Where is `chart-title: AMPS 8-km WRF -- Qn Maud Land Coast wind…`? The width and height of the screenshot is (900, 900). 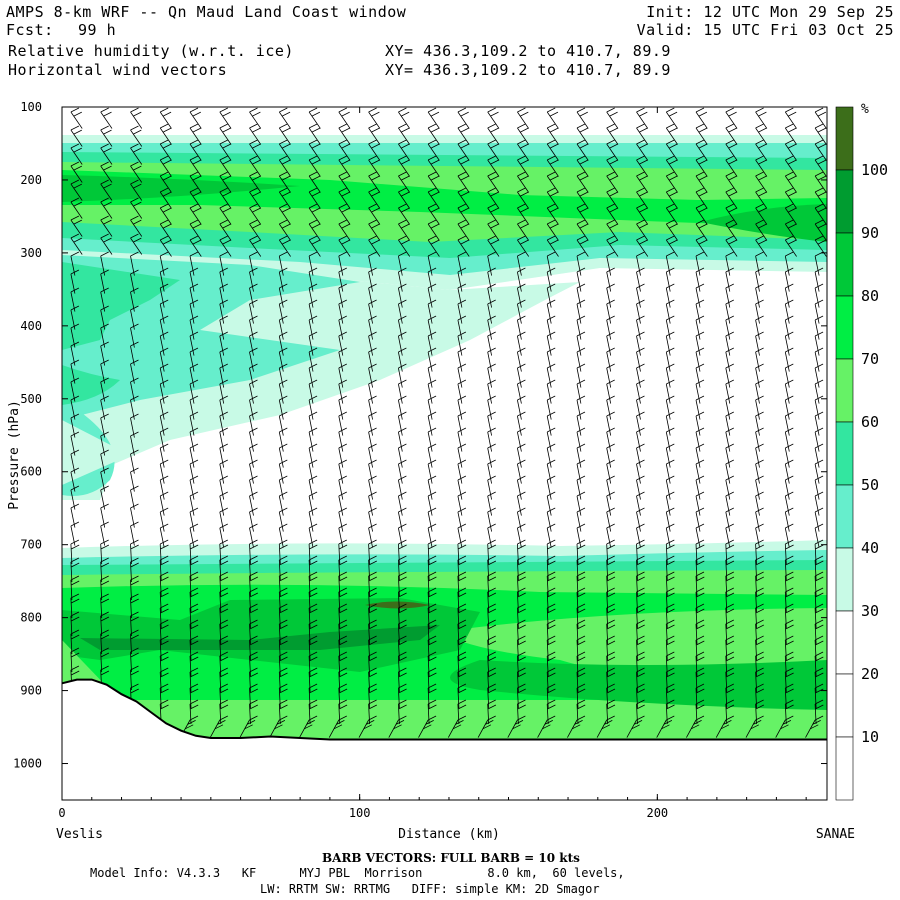 chart-title: AMPS 8-km WRF -- Qn Maud Land Coast wind… is located at coordinates (206, 12).